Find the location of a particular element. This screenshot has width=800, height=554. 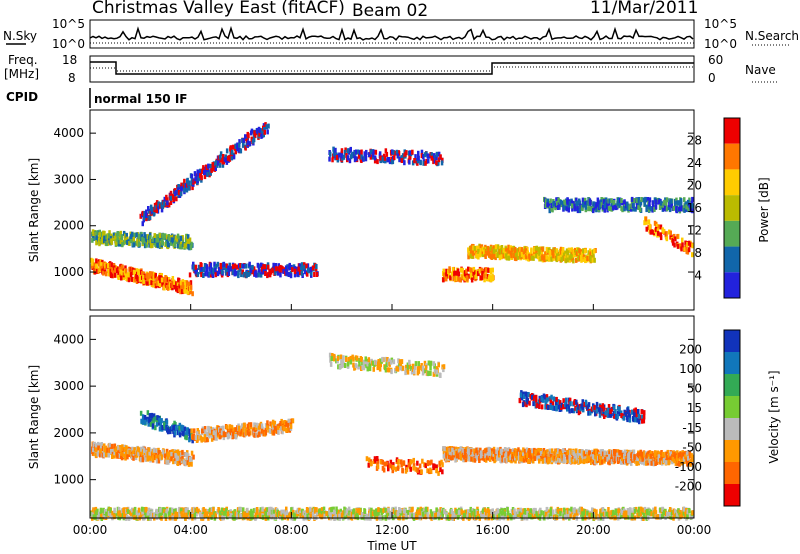

beam-label: Beam 02 is located at coordinates (390, 11).